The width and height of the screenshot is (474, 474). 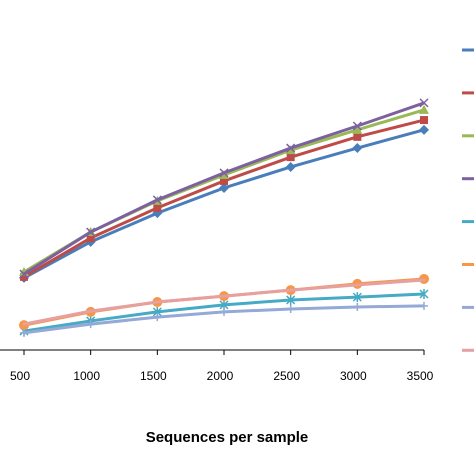 I want to click on x-axis-label: Sequences per sample, so click(x=227, y=437).